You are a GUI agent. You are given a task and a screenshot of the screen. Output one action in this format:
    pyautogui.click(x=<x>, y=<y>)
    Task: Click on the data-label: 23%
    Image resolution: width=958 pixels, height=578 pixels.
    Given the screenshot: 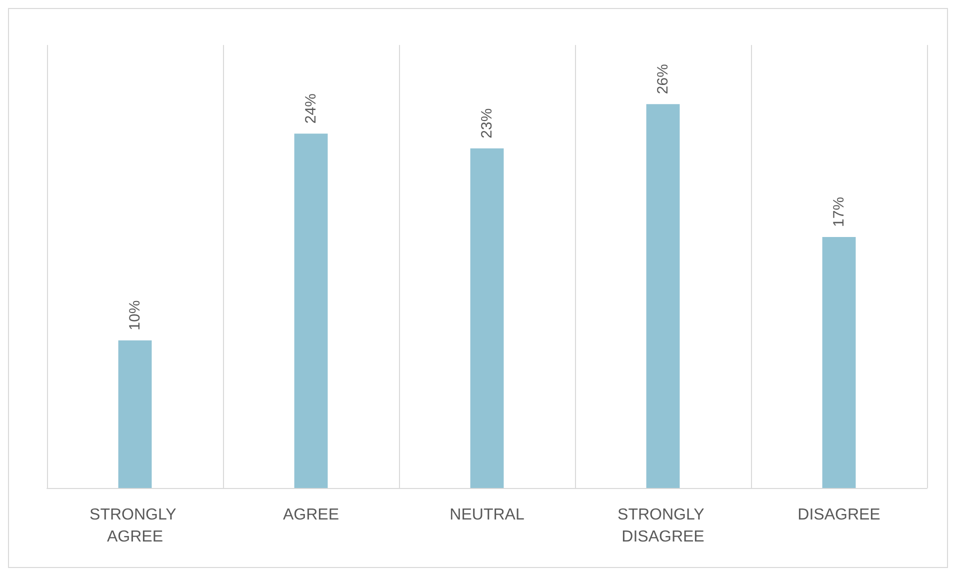 What is the action you would take?
    pyautogui.click(x=487, y=123)
    